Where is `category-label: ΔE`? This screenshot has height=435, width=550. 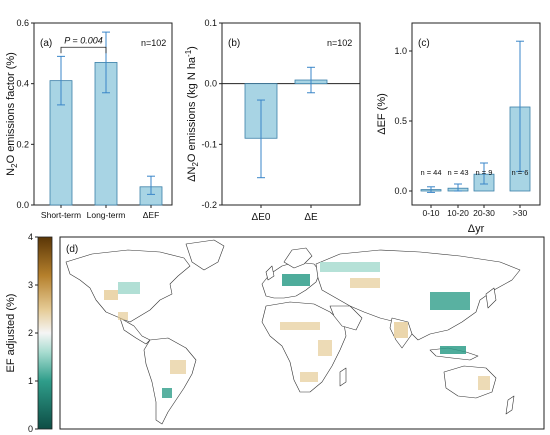 category-label: ΔE is located at coordinates (311, 217).